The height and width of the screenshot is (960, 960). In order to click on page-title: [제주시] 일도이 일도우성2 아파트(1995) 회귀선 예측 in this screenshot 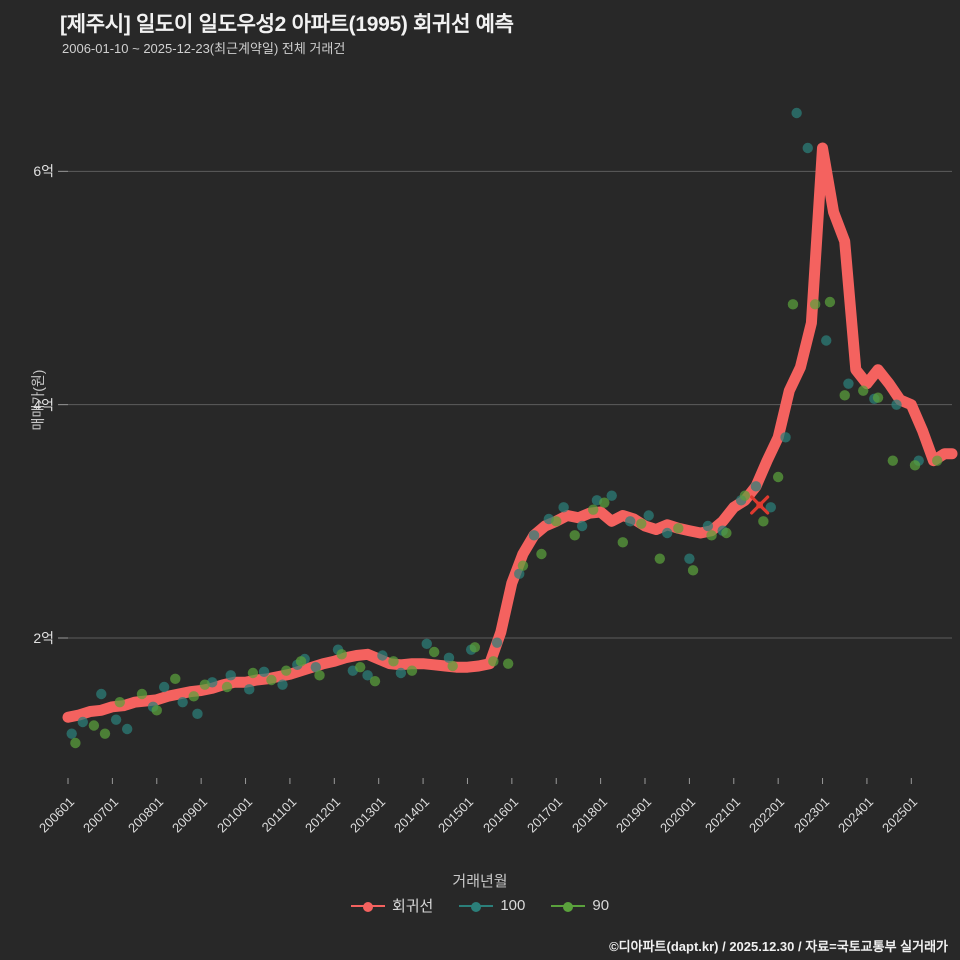, I will do `click(287, 24)`.